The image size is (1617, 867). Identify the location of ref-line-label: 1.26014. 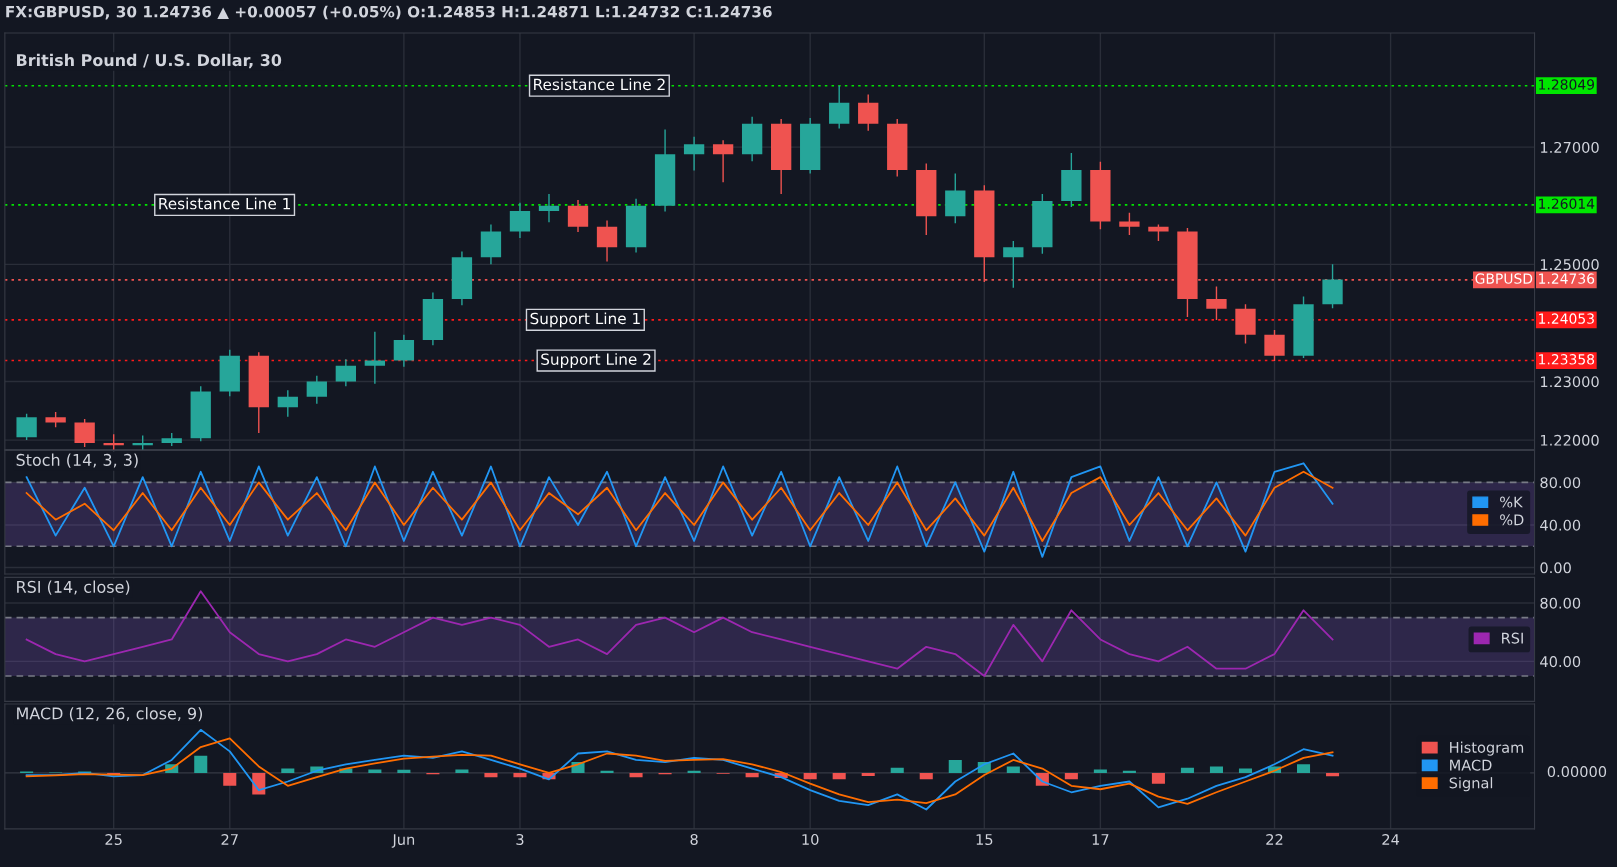
(1567, 203).